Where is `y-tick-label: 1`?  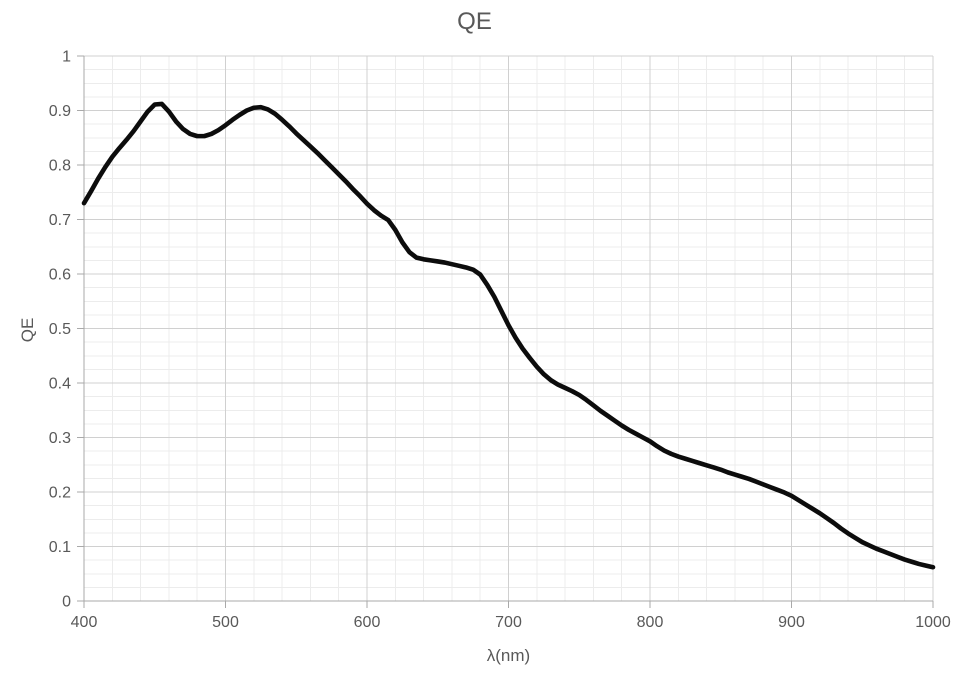
y-tick-label: 1 is located at coordinates (66, 57).